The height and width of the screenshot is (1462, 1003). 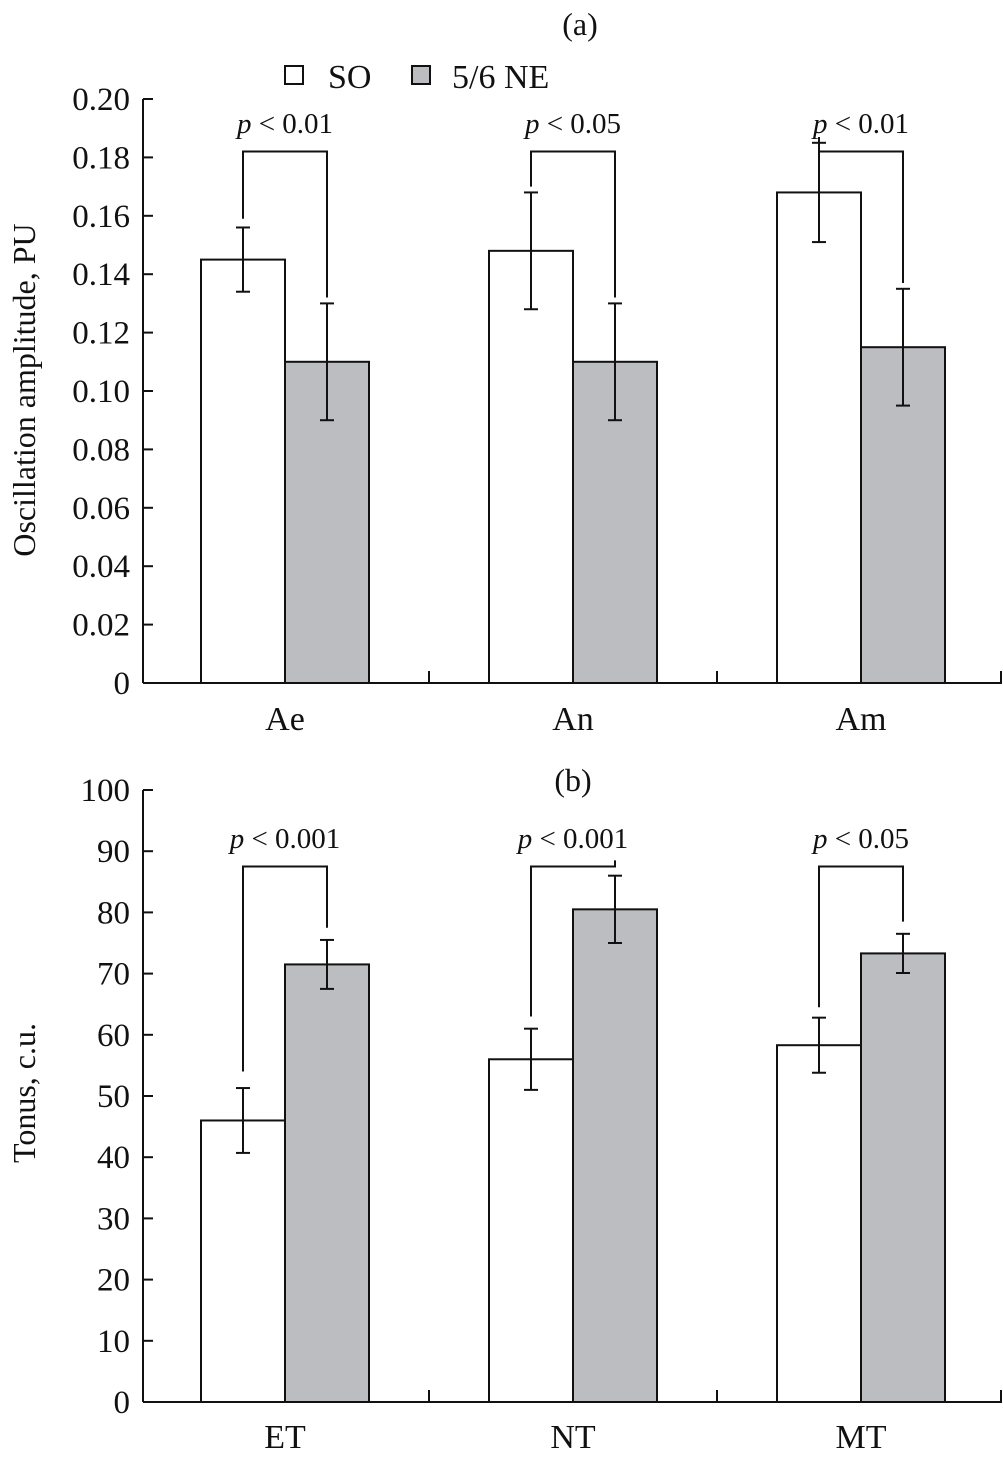 What do you see at coordinates (106, 791) in the screenshot?
I see `y-tick-label: 100` at bounding box center [106, 791].